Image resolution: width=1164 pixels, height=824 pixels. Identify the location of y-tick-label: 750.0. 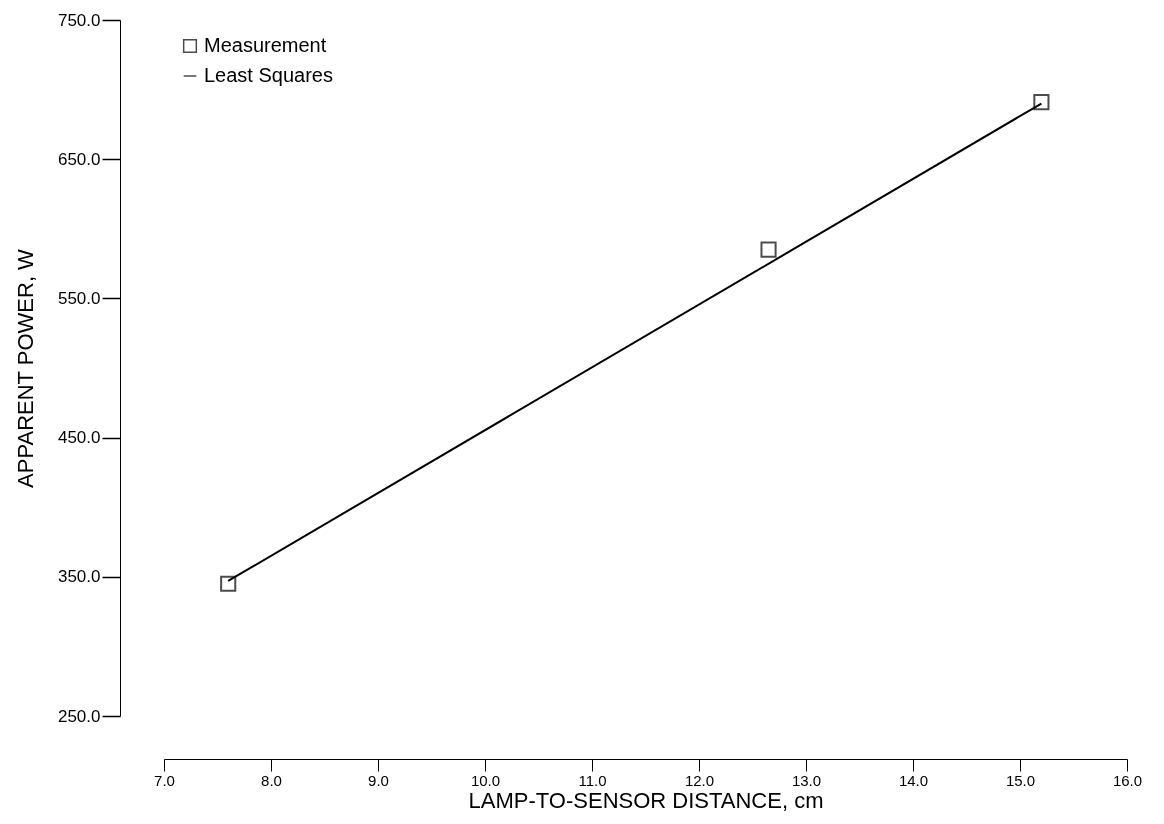
(79, 20).